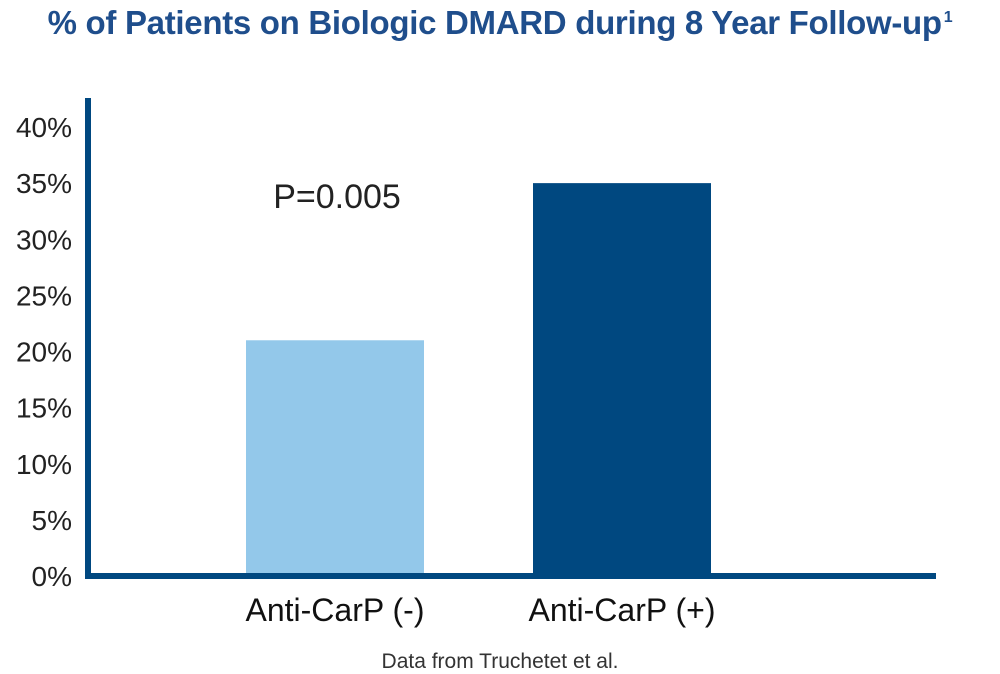 The width and height of the screenshot is (1000, 674). Describe the element at coordinates (44, 408) in the screenshot. I see `y-tick-label: 15%` at that location.